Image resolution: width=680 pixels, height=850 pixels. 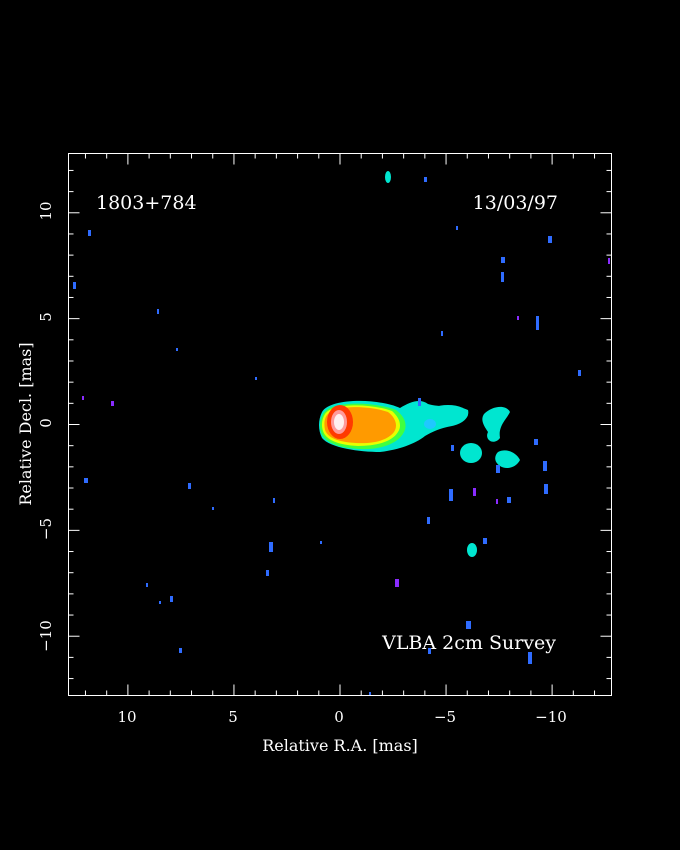 I want to click on core-peak, so click(x=339, y=422).